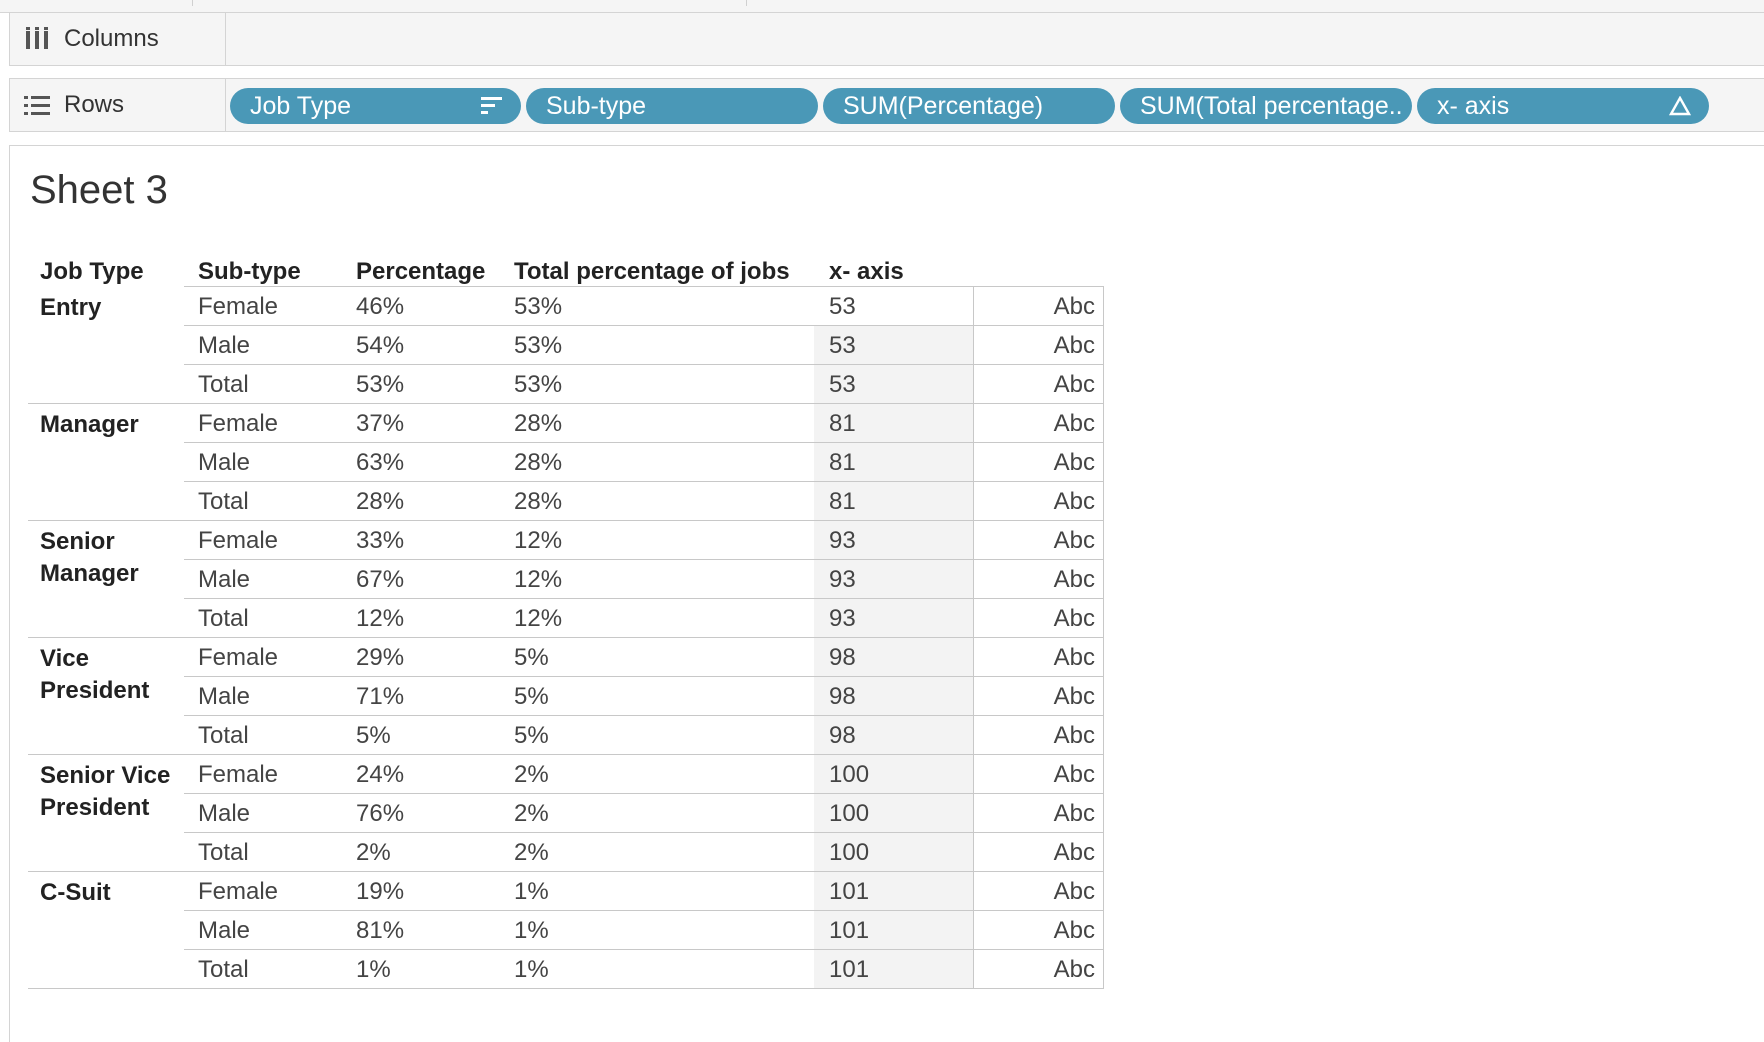 This screenshot has height=1042, width=1764. Describe the element at coordinates (421, 271) in the screenshot. I see `header-percentage: Percentage` at that location.